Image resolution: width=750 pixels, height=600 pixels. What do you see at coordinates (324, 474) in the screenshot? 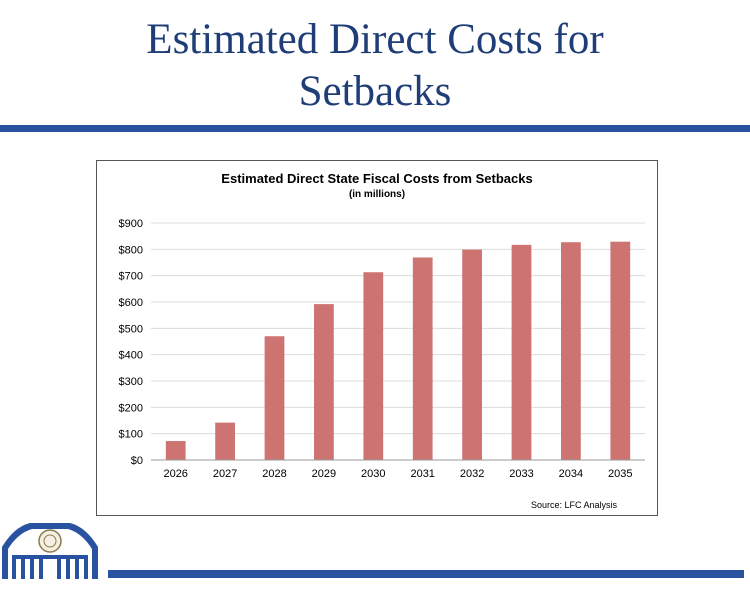
I see `x-tick-label: 2029` at bounding box center [324, 474].